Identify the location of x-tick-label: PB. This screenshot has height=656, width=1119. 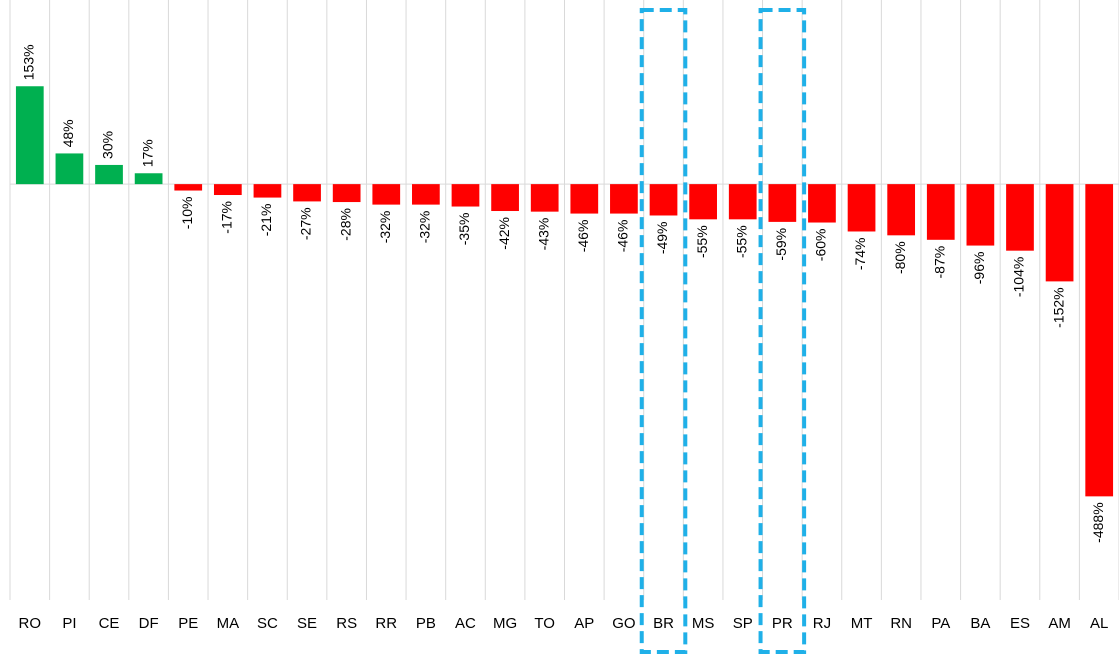
(426, 623).